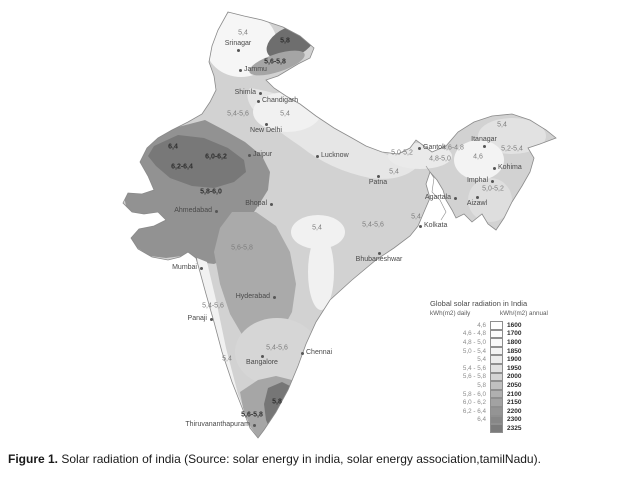  What do you see at coordinates (450, 313) in the screenshot?
I see `legend-col-daily: kWh(m2) daily` at bounding box center [450, 313].